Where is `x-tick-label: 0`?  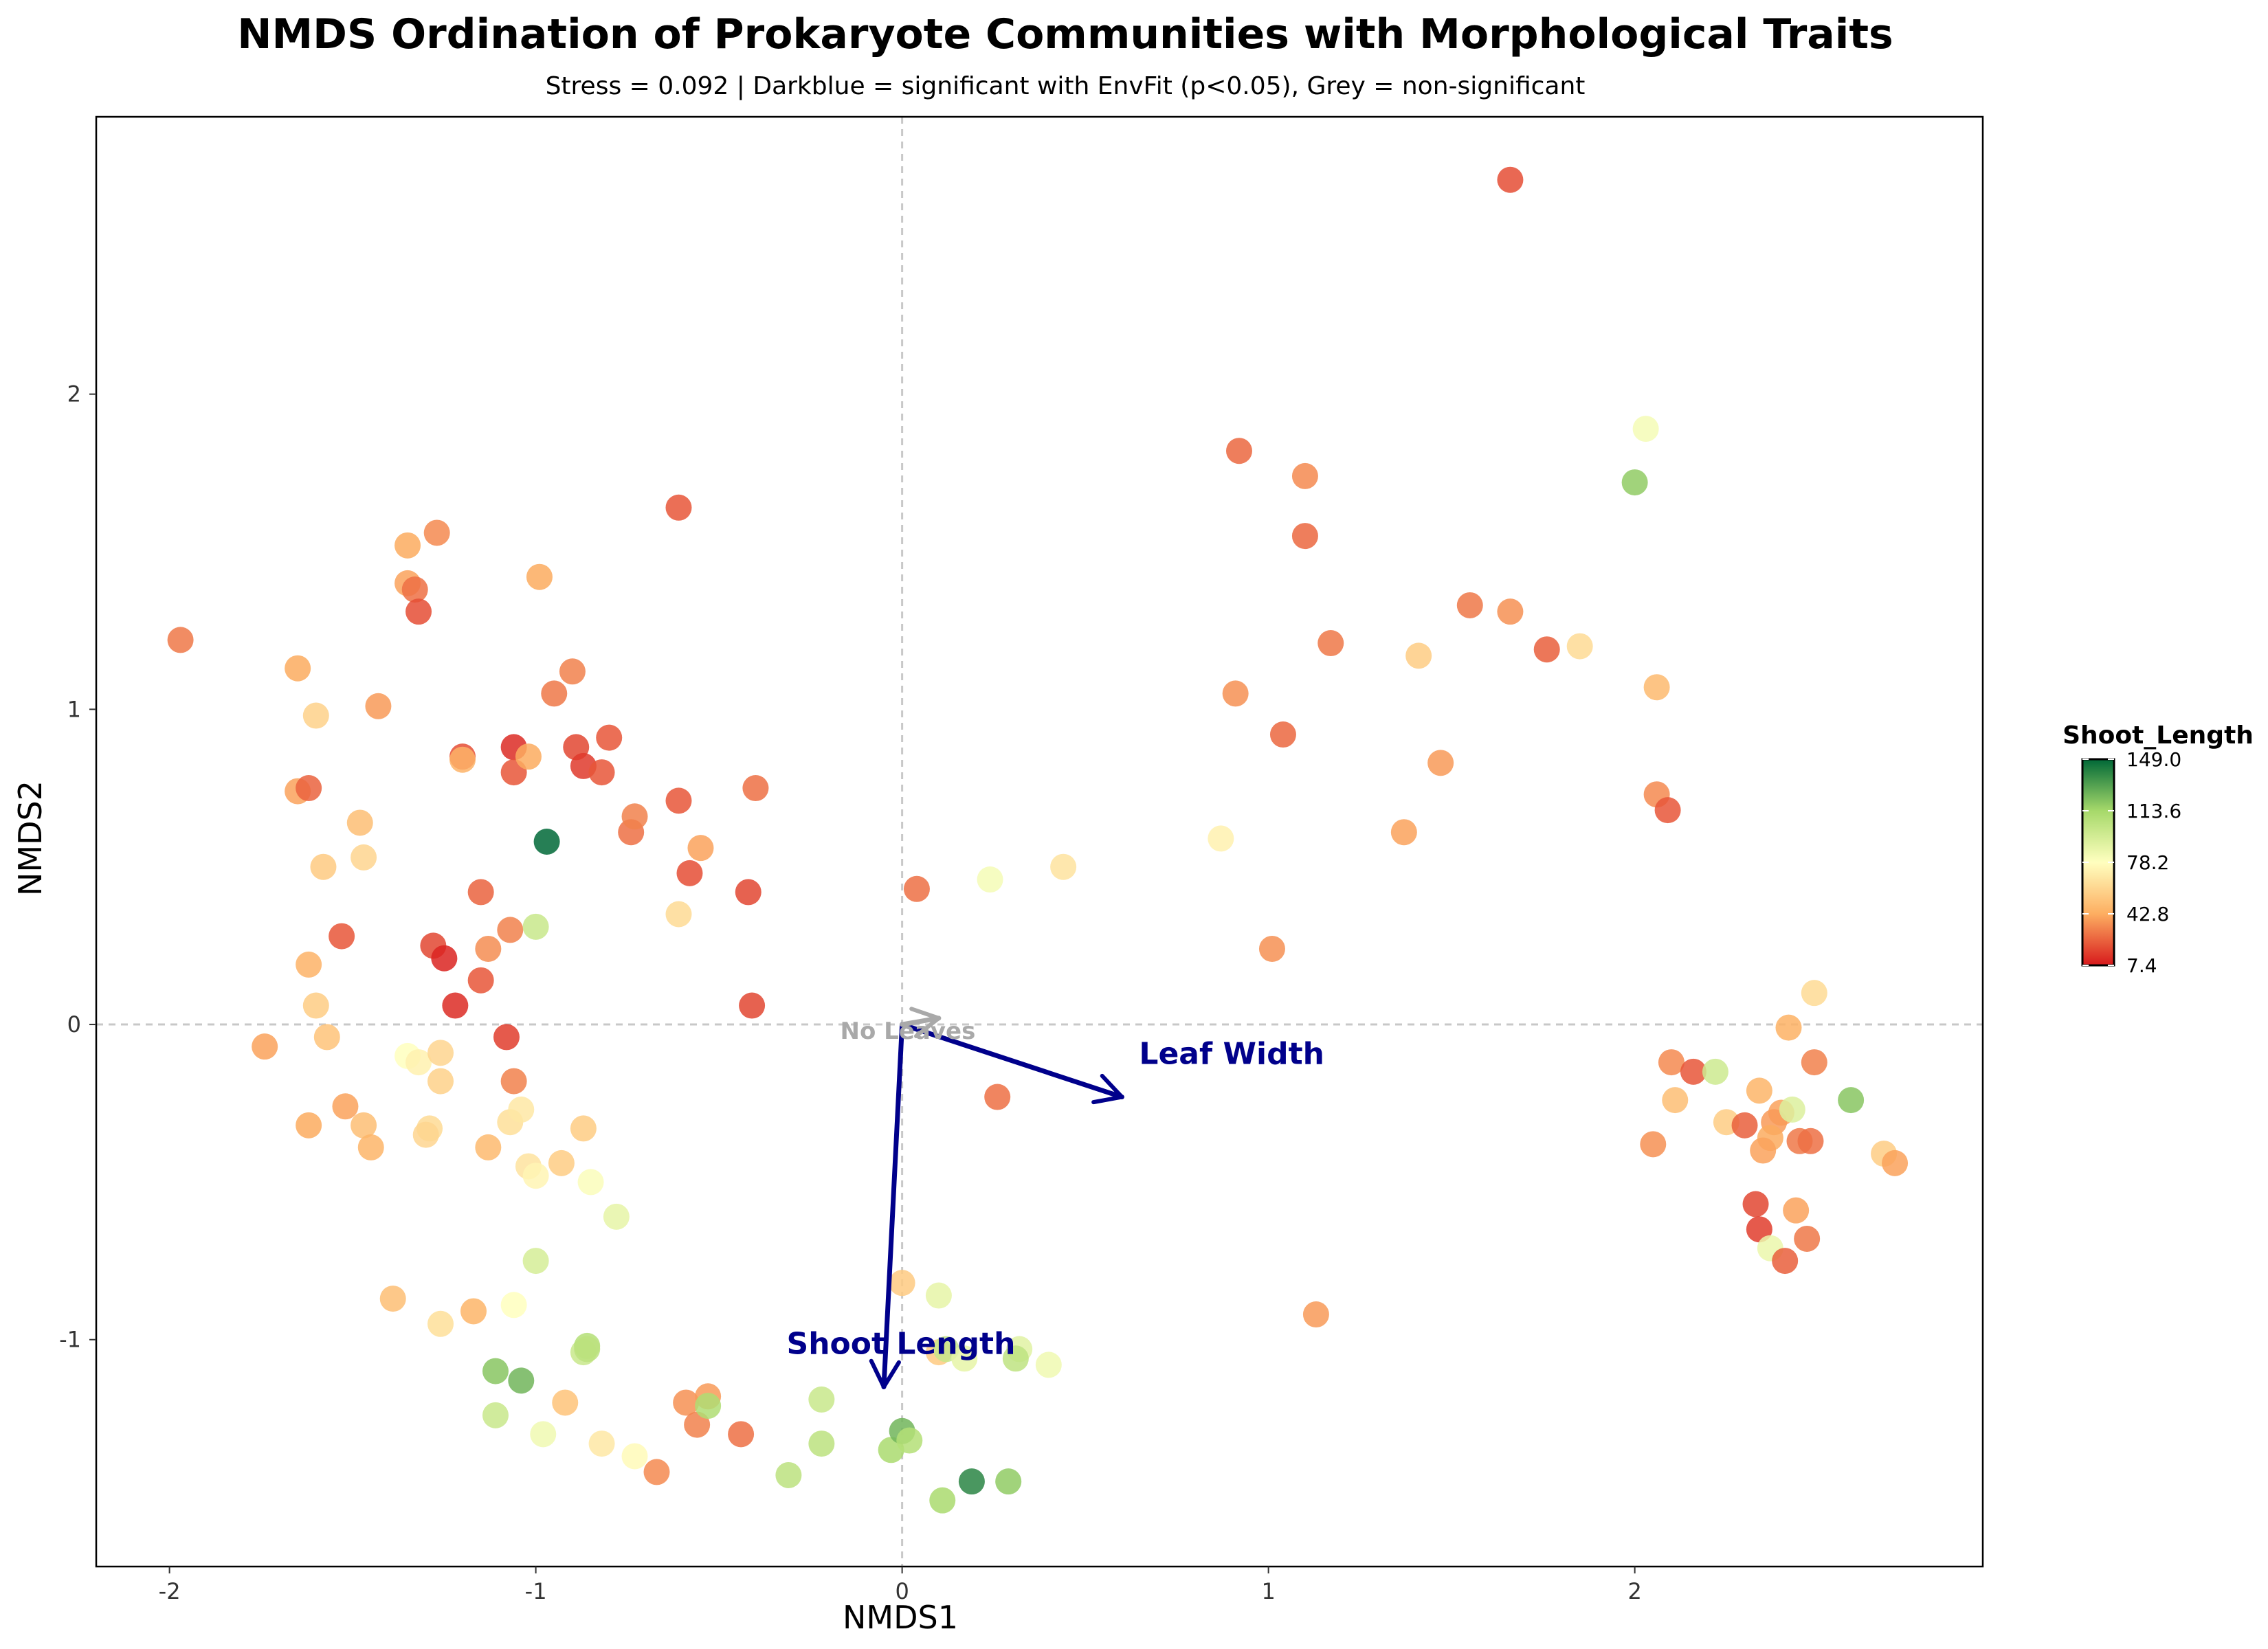
x-tick-label: 0 is located at coordinates (902, 1591).